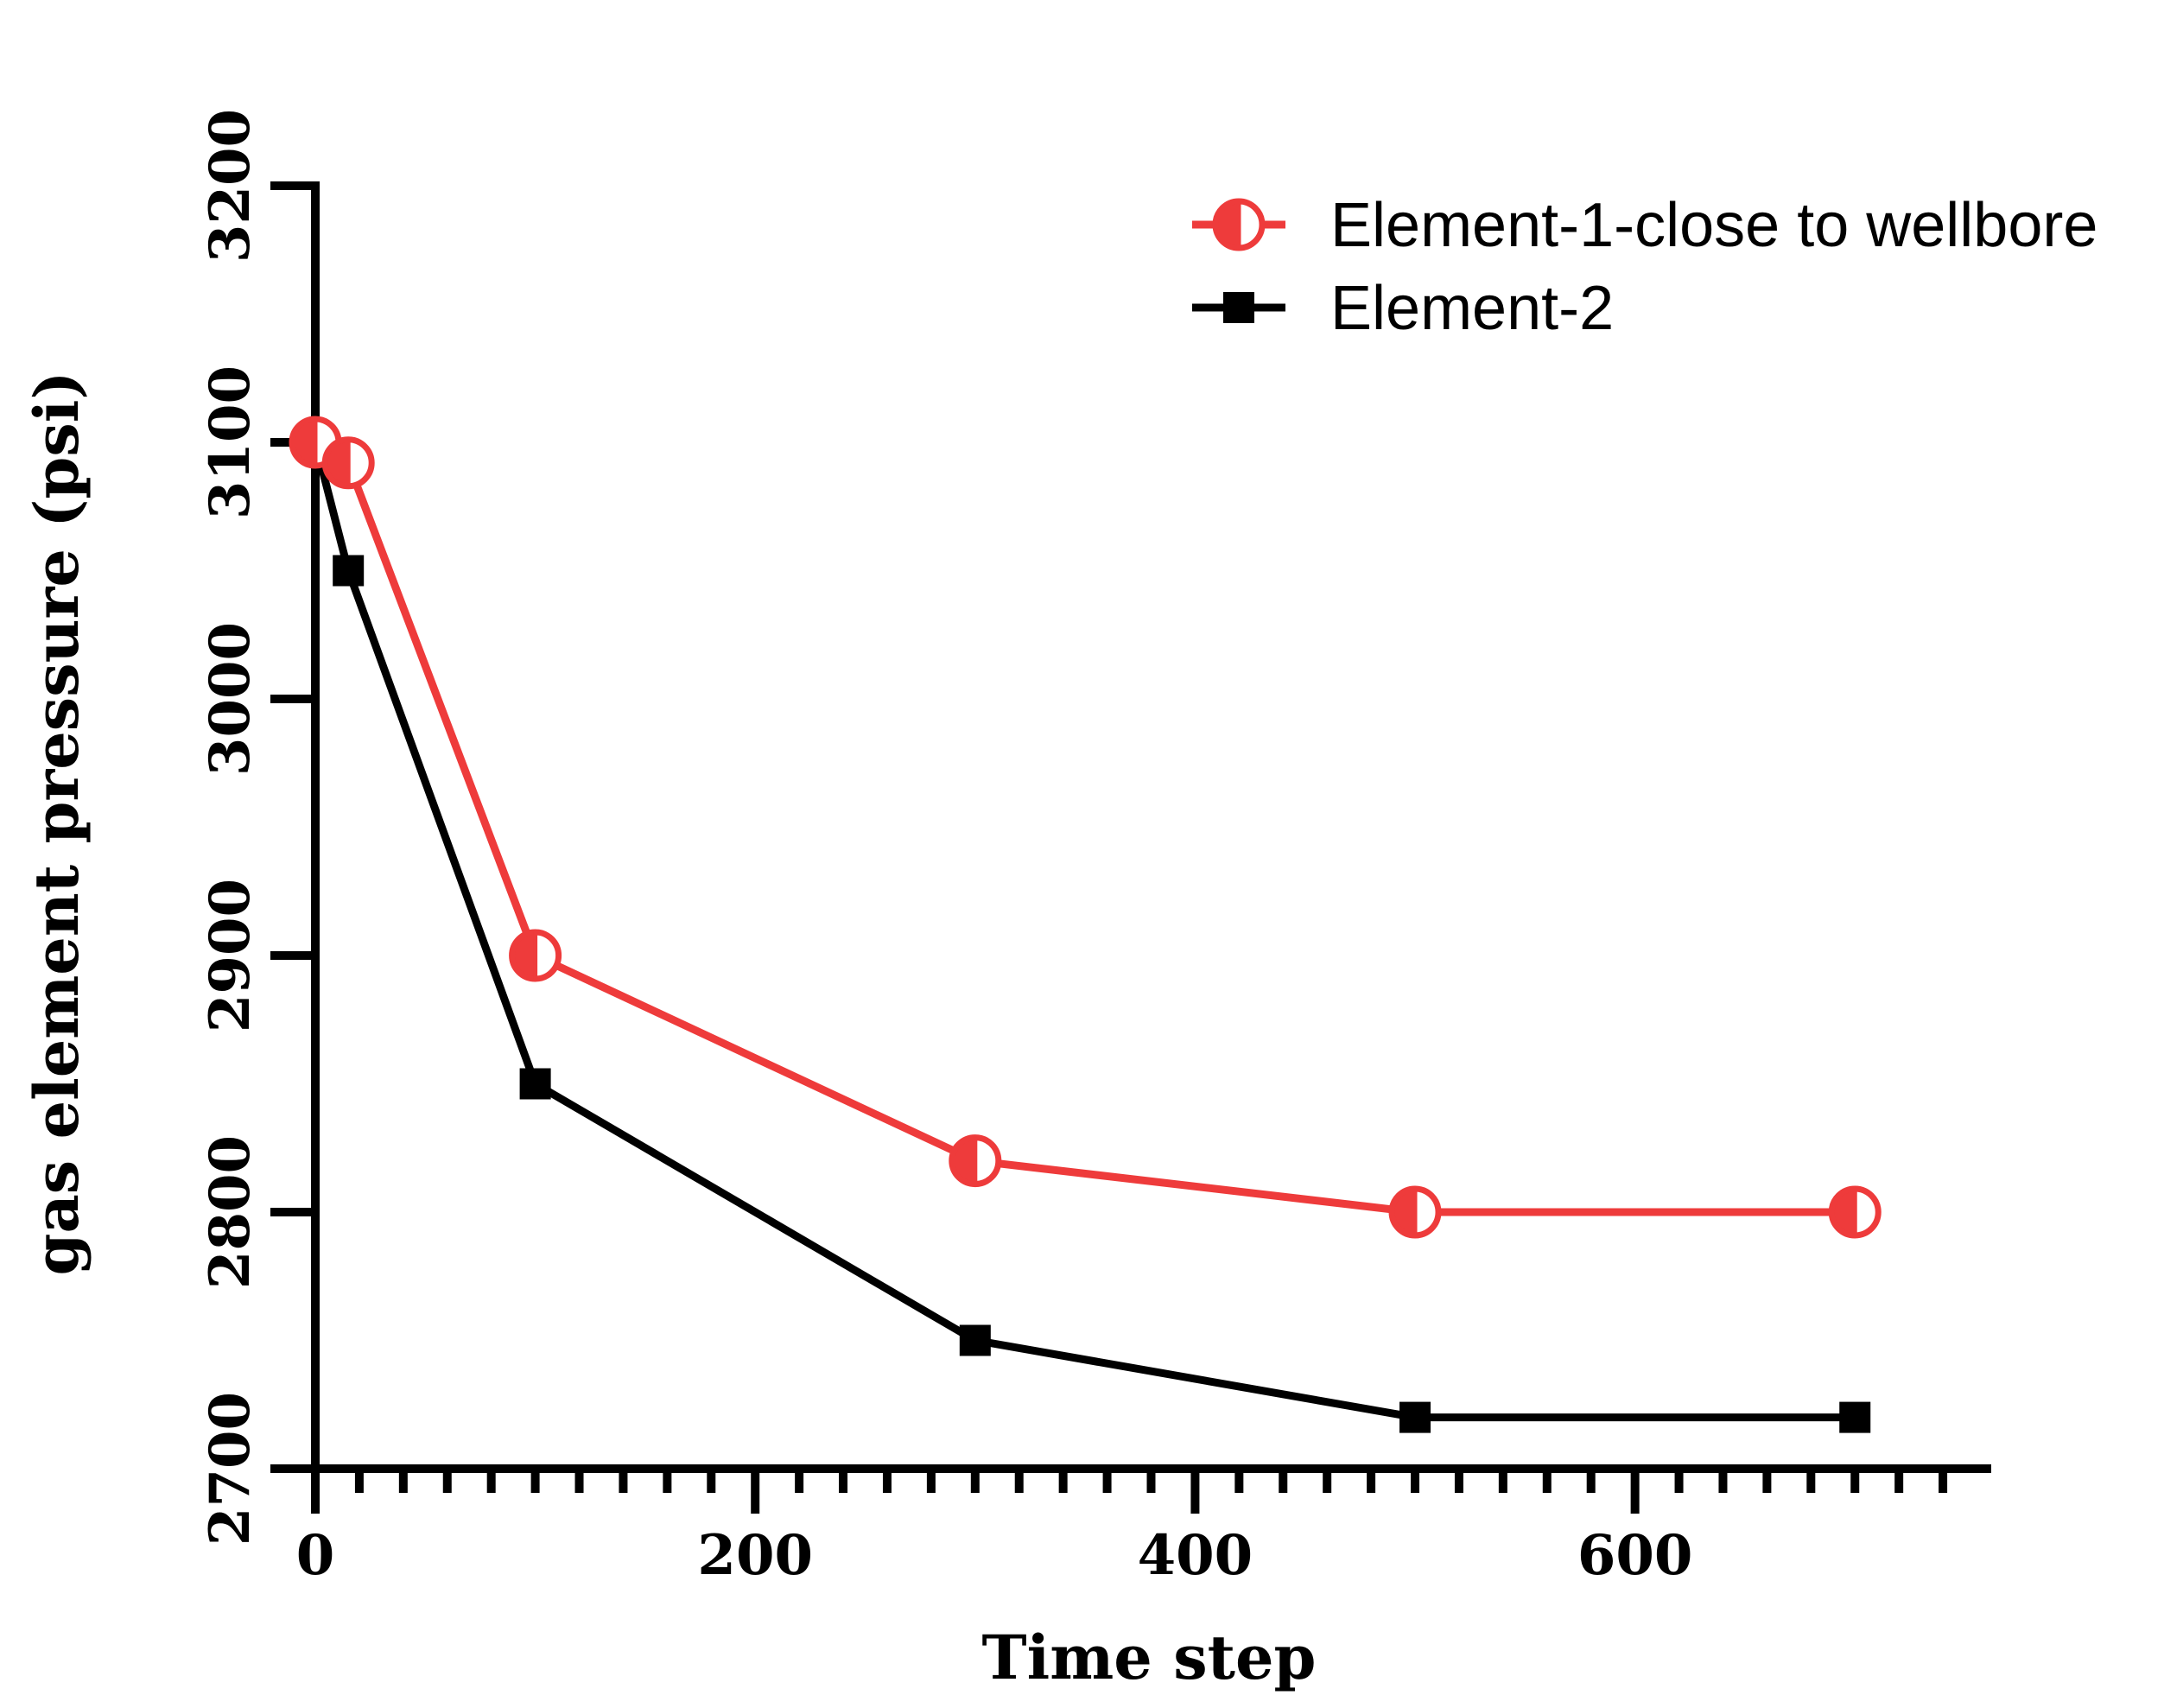 The width and height of the screenshot is (2164, 1708). I want to click on y-axis-title: gas element pressure (psi), so click(56, 823).